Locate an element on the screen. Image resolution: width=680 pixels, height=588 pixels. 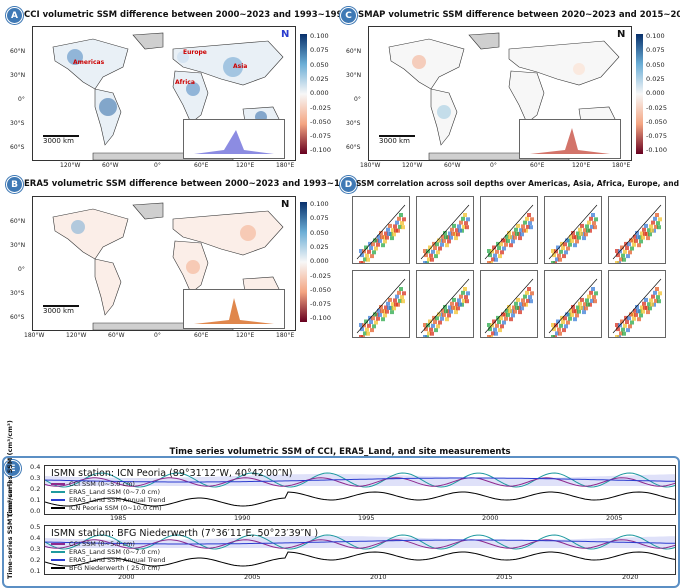
legend-cci-b: CCI SSM (0~5.0 cm) is located at coordinates (108, 544).